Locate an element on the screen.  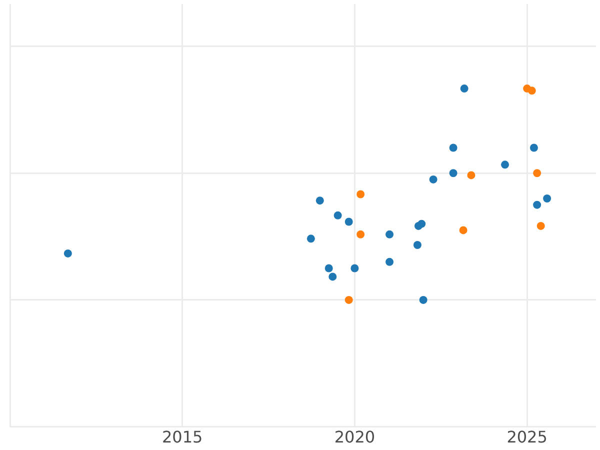
x-tick-label: 2025 is located at coordinates (527, 437).